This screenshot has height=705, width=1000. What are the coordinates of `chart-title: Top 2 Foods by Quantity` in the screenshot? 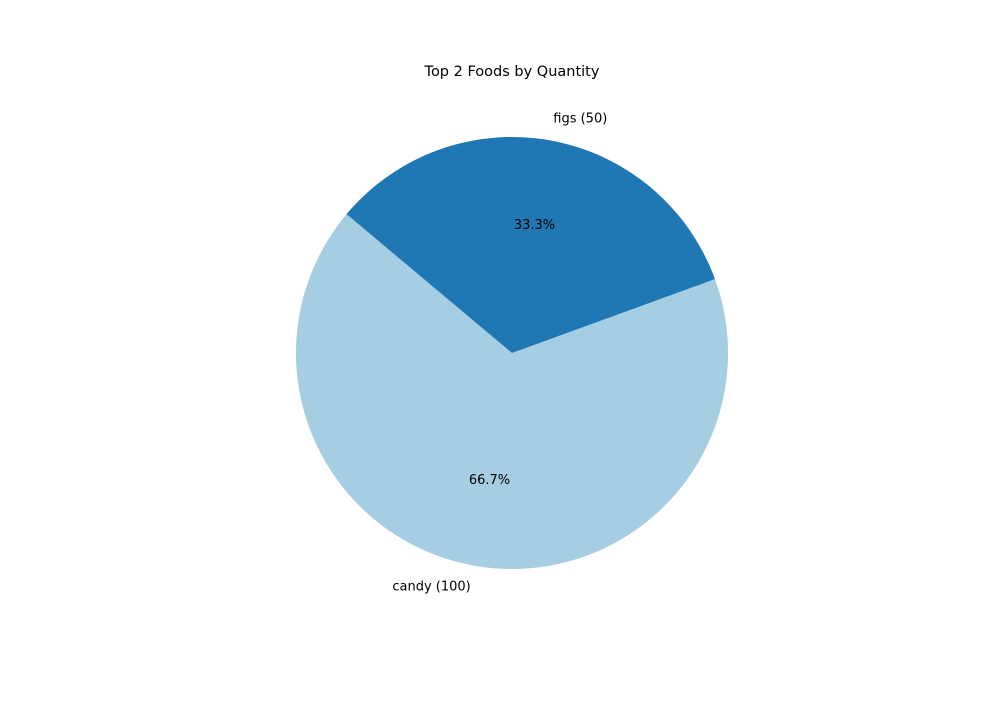 It's located at (512, 72).